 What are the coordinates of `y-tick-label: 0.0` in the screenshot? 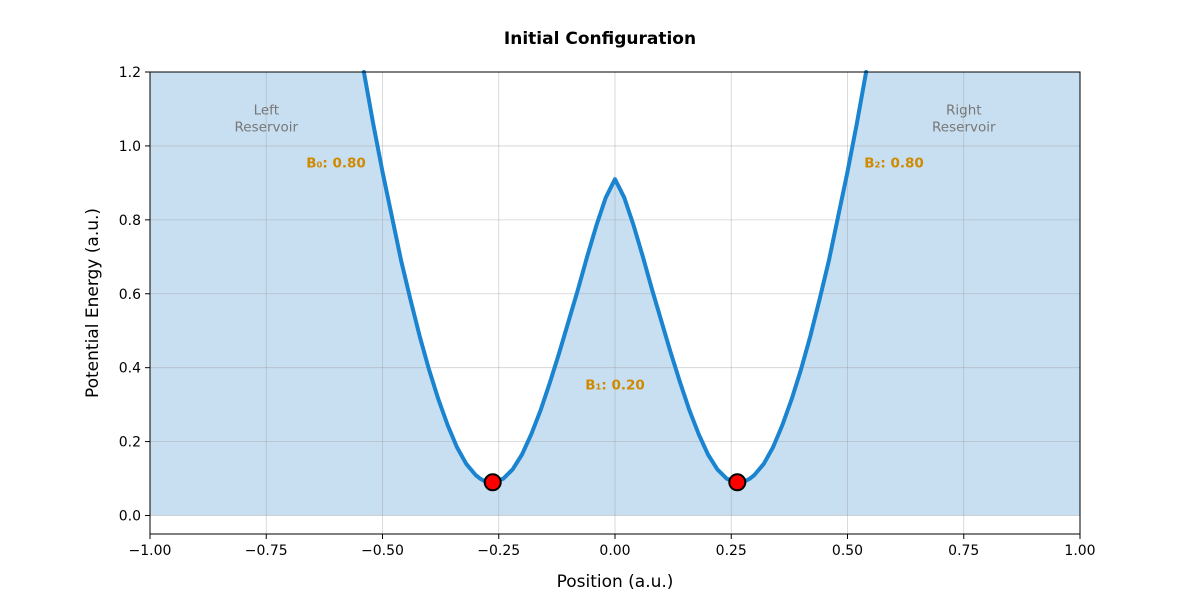 It's located at (130, 517).